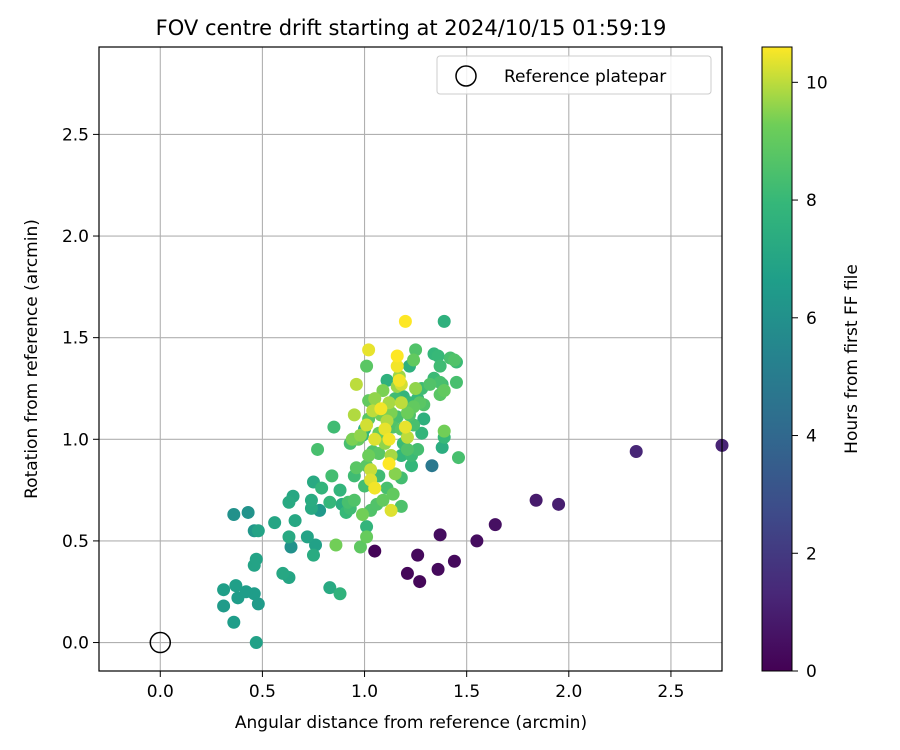 The height and width of the screenshot is (750, 900). I want to click on x-tick-label: 0.0, so click(160, 692).